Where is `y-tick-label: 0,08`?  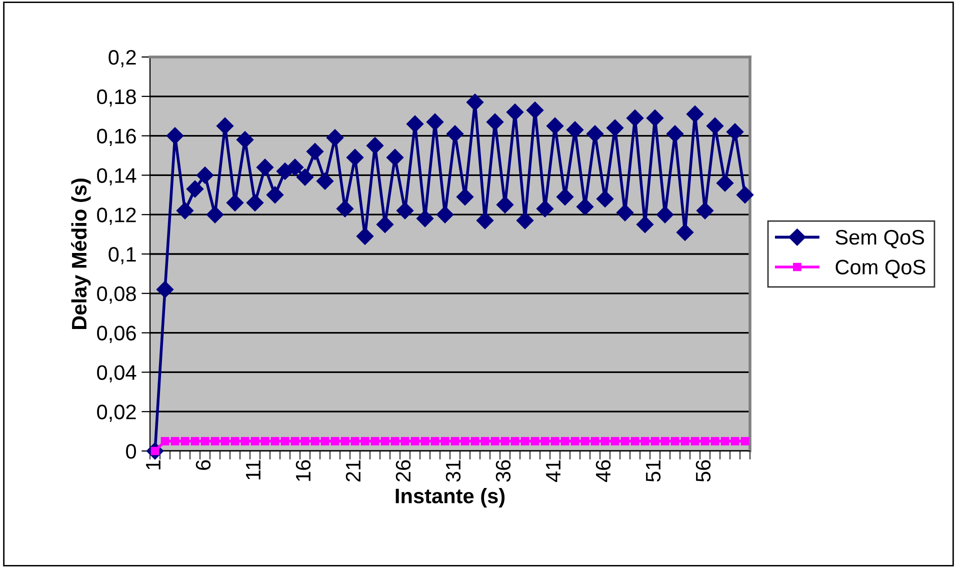
y-tick-label: 0,08 is located at coordinates (116, 295).